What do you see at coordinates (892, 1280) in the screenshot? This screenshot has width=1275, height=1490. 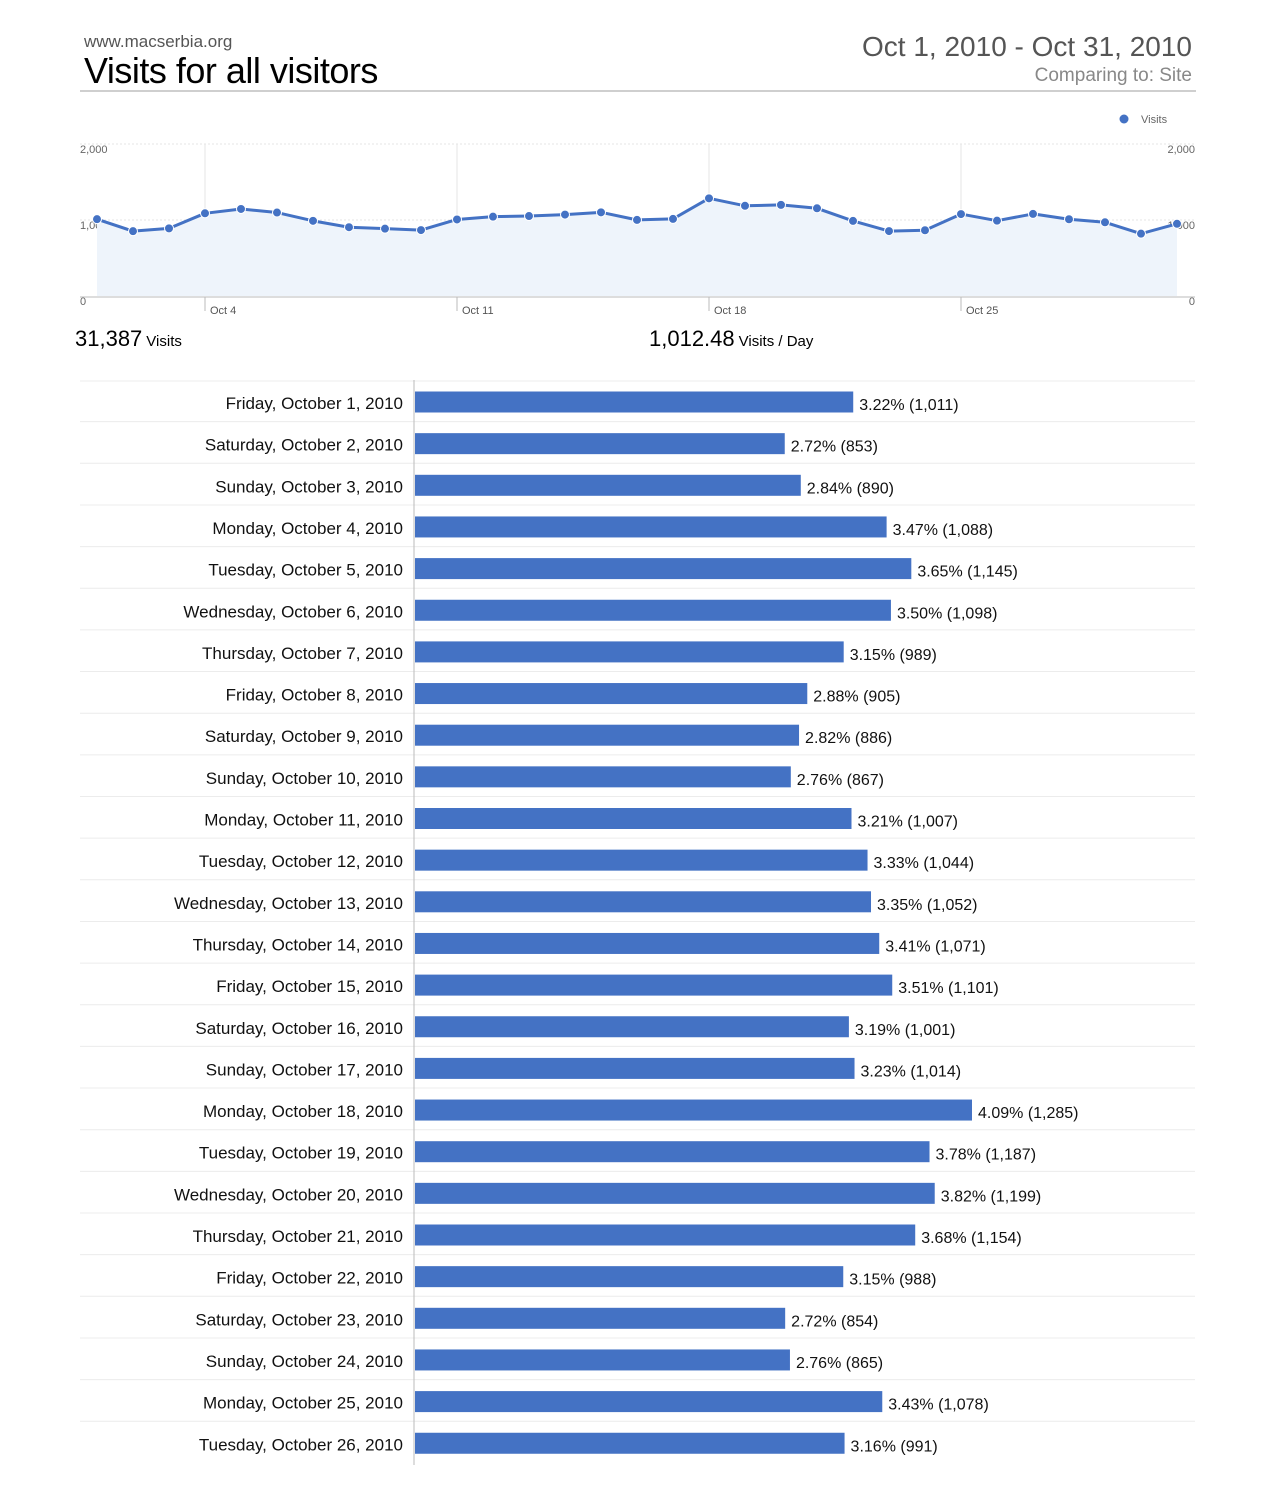 I see `bar-value-label: 3.15% (988)` at bounding box center [892, 1280].